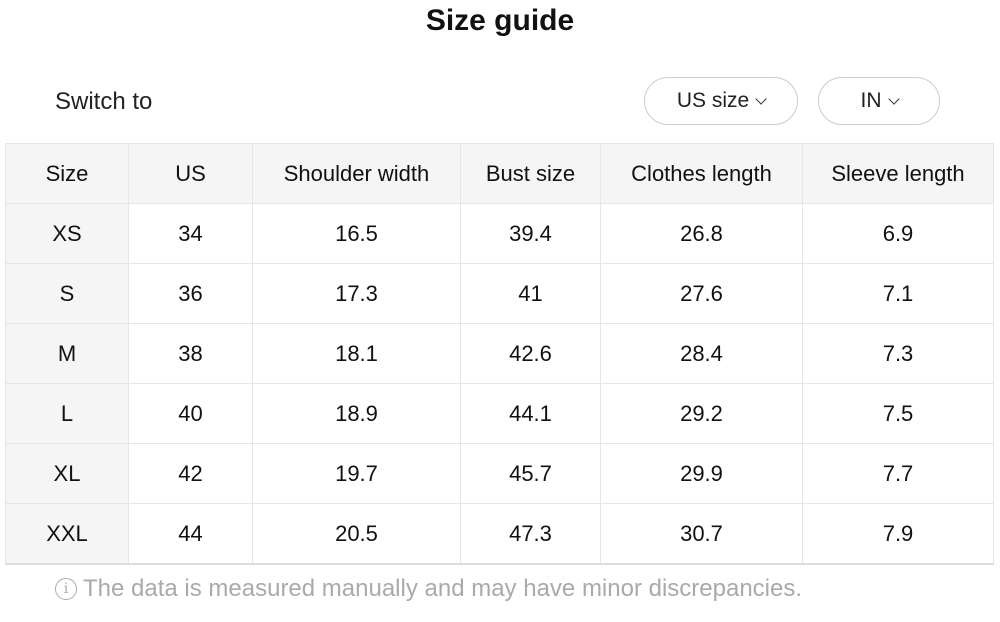  I want to click on table-cell: 6.9, so click(898, 233).